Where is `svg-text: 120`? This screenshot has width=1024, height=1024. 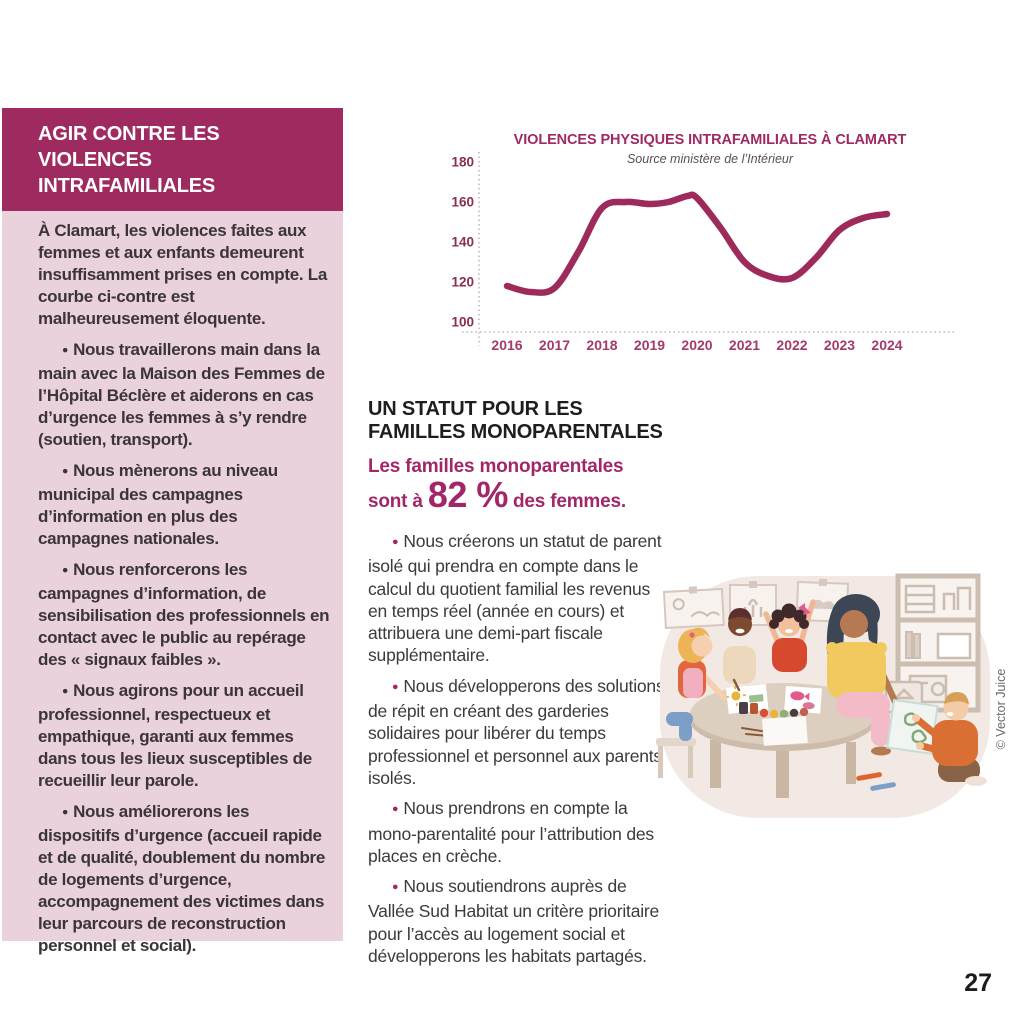
svg-text: 120 is located at coordinates (462, 282).